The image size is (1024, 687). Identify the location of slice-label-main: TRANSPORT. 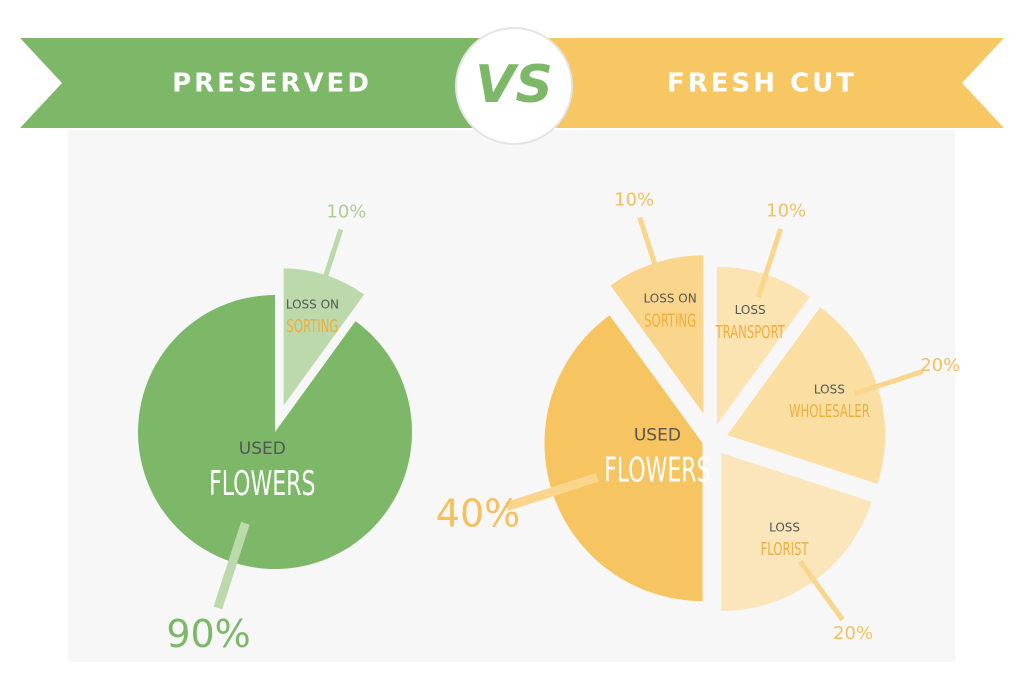
(750, 332).